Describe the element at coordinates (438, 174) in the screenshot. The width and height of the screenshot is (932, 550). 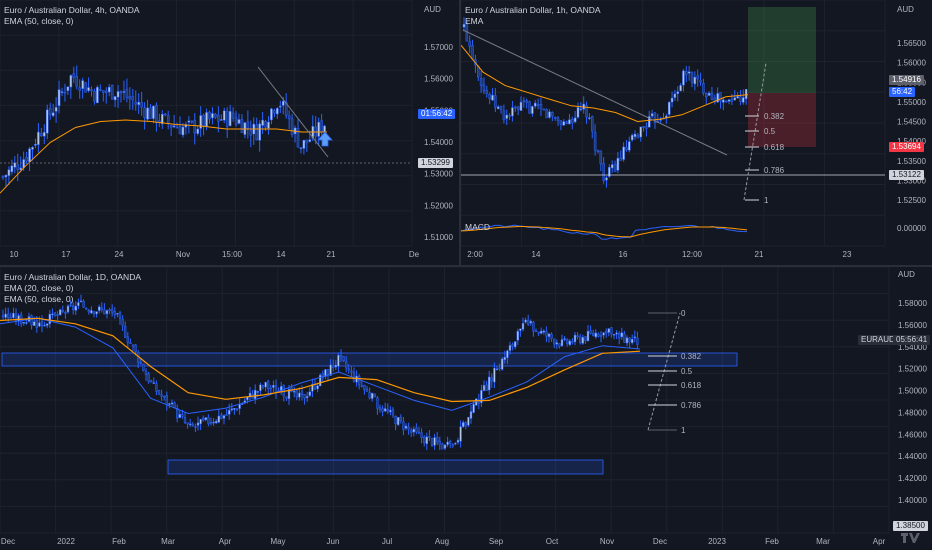
I see `price-tick-label: 1.53000` at that location.